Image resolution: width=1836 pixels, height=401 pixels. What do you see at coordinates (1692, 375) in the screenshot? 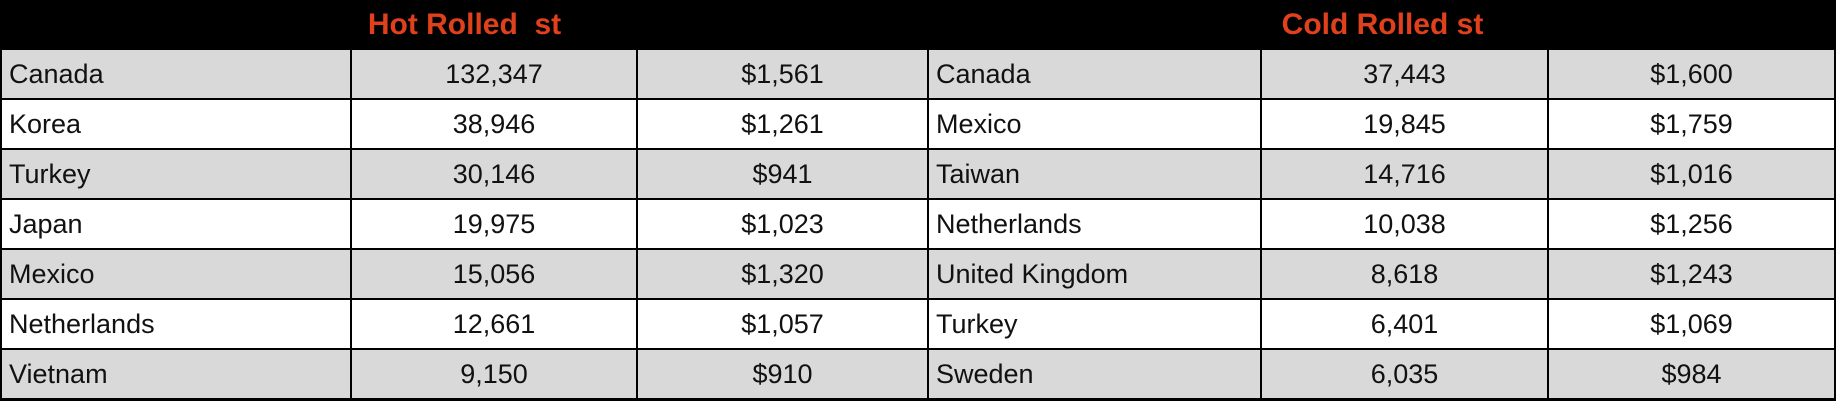
I see `price-cell: $984` at bounding box center [1692, 375].